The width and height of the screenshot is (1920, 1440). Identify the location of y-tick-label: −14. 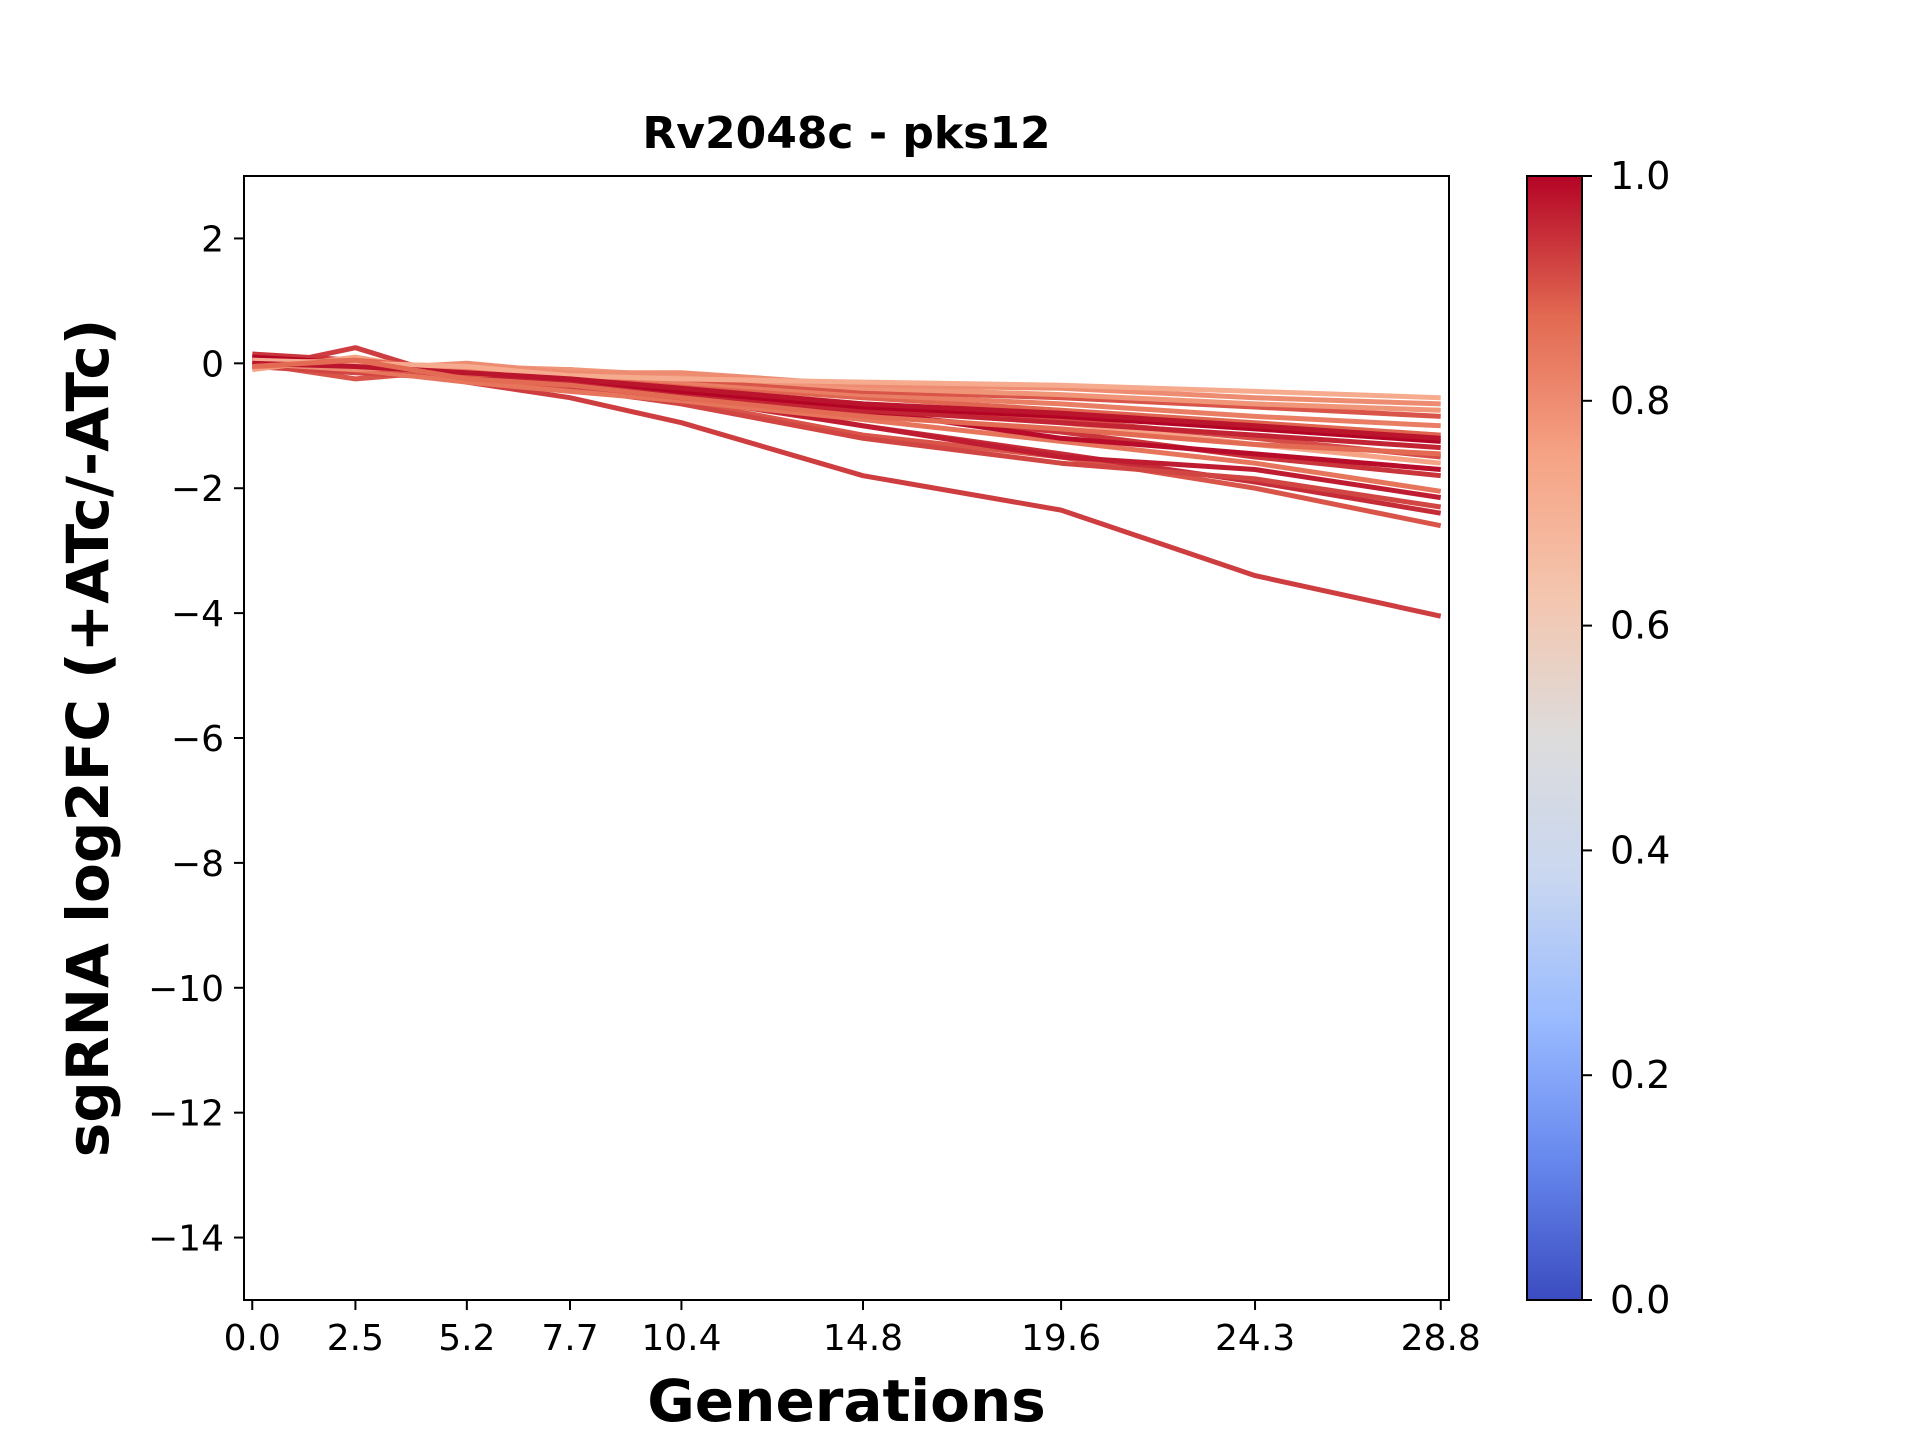
(186, 1239).